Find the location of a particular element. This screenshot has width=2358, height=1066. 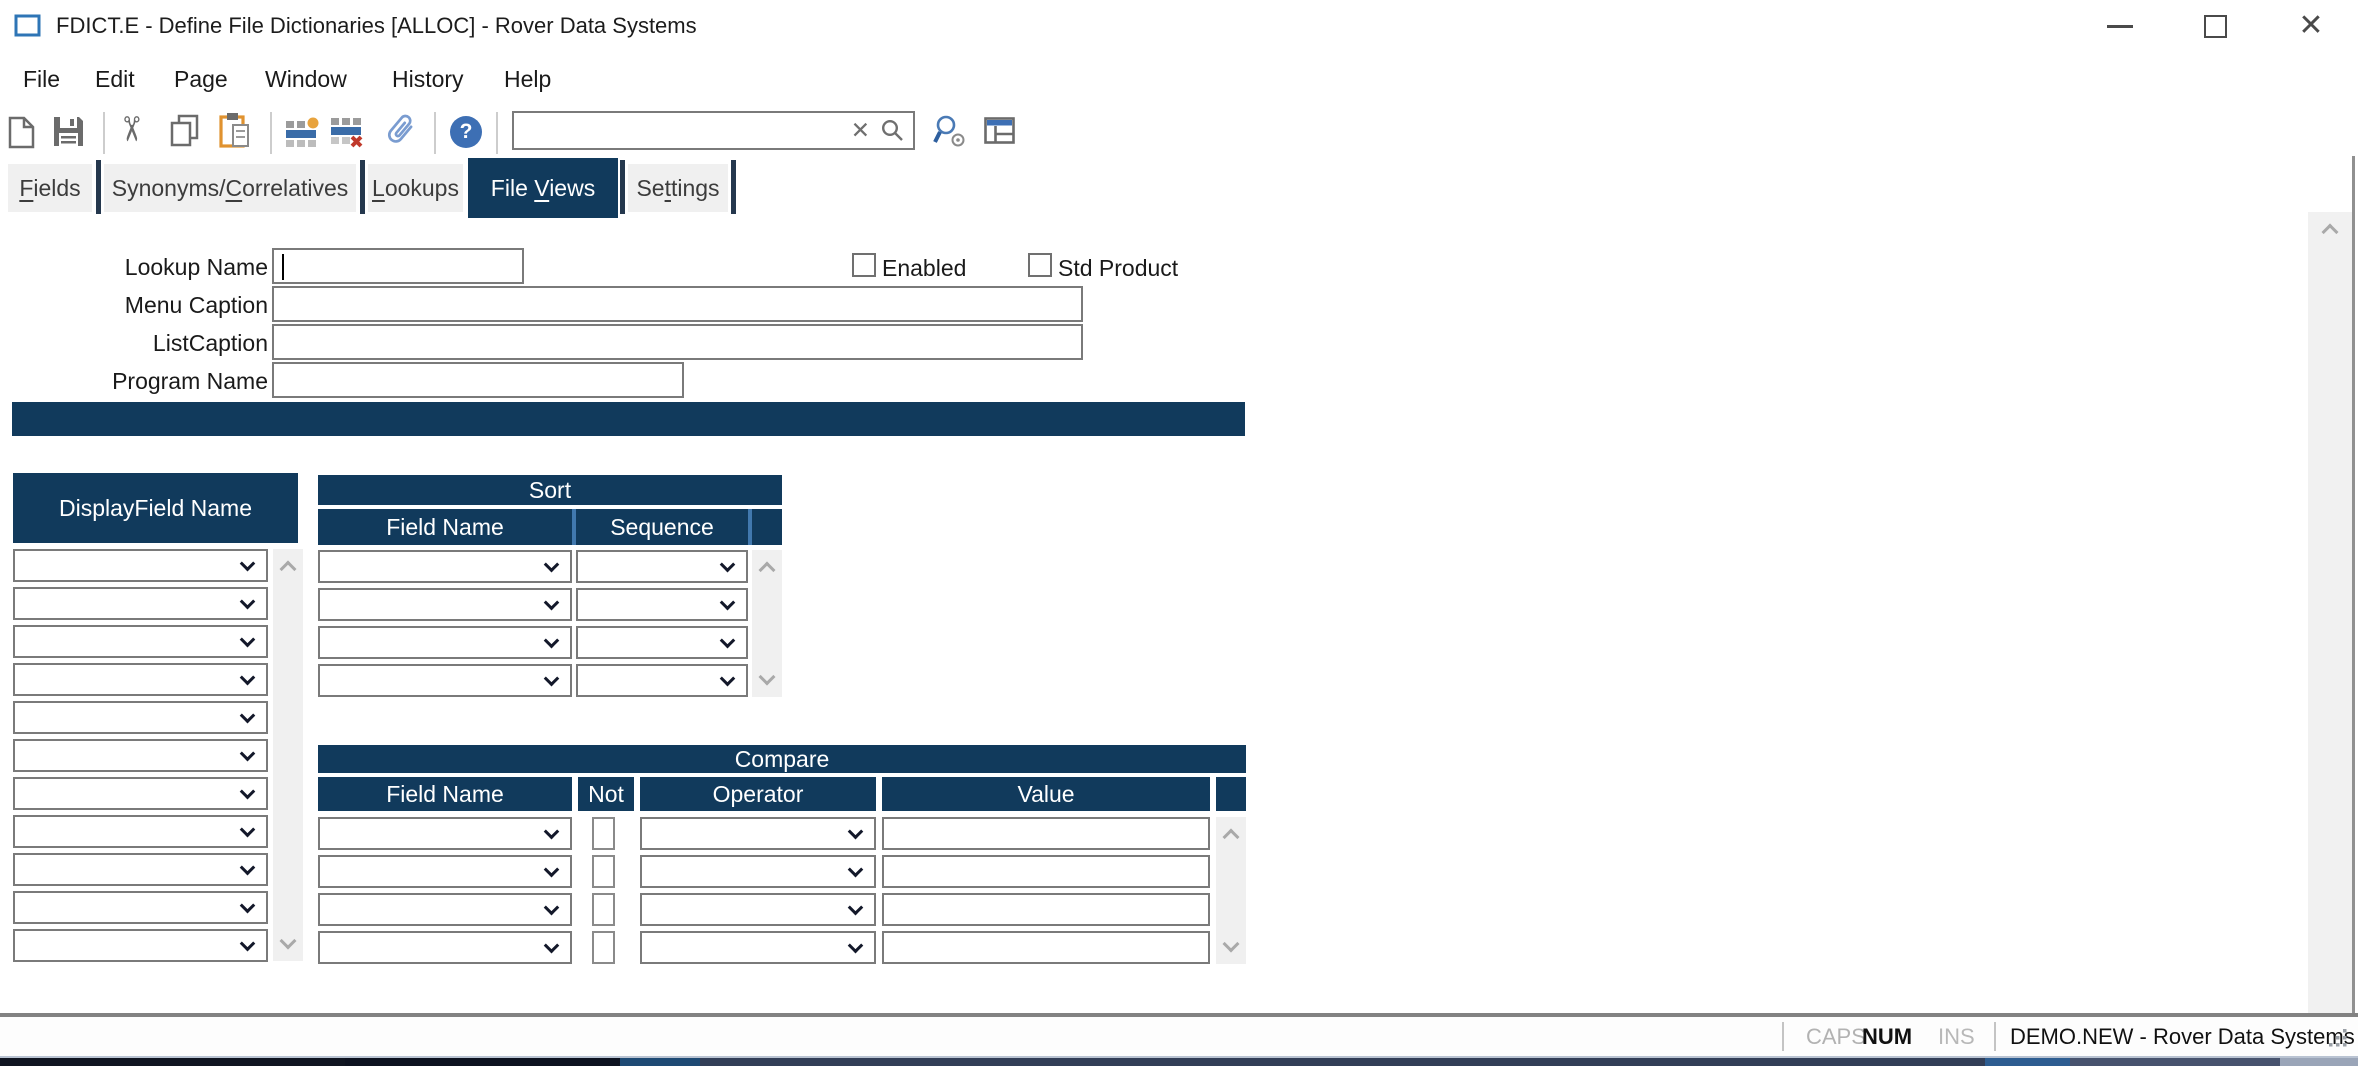

taskbar-top-edge is located at coordinates (1179, 1057).